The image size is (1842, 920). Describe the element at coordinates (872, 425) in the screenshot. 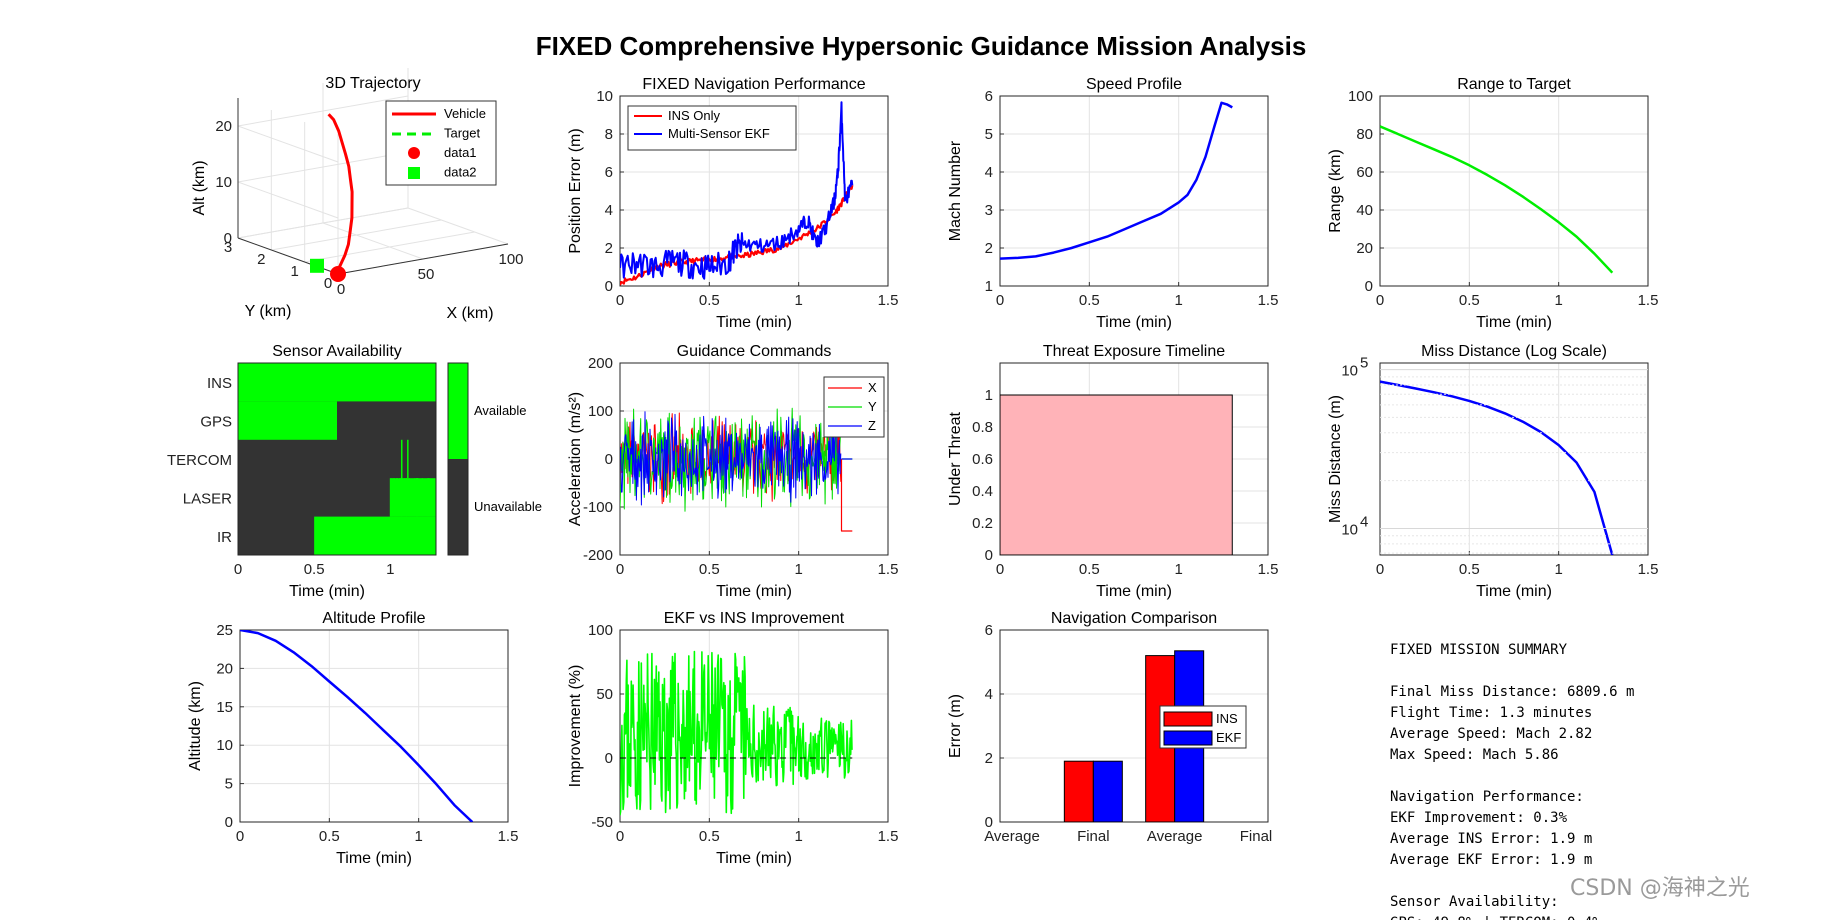

I see `legend-label: Z` at that location.